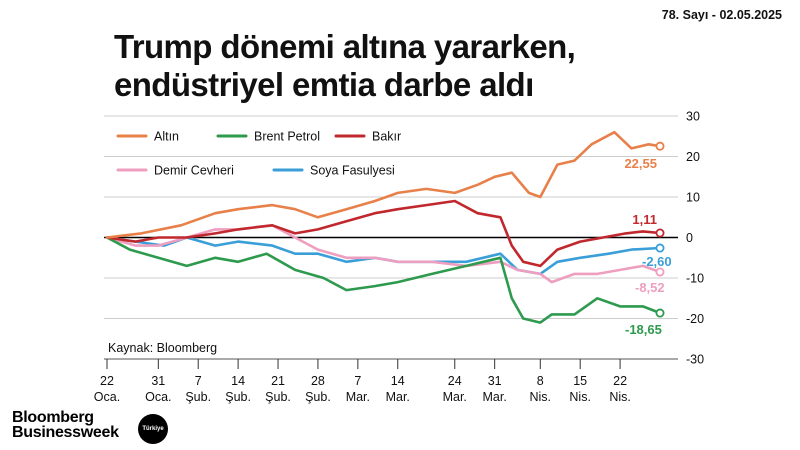 This screenshot has width=800, height=450. What do you see at coordinates (660, 272) in the screenshot?
I see `series-end-marker-demir-cevheri` at bounding box center [660, 272].